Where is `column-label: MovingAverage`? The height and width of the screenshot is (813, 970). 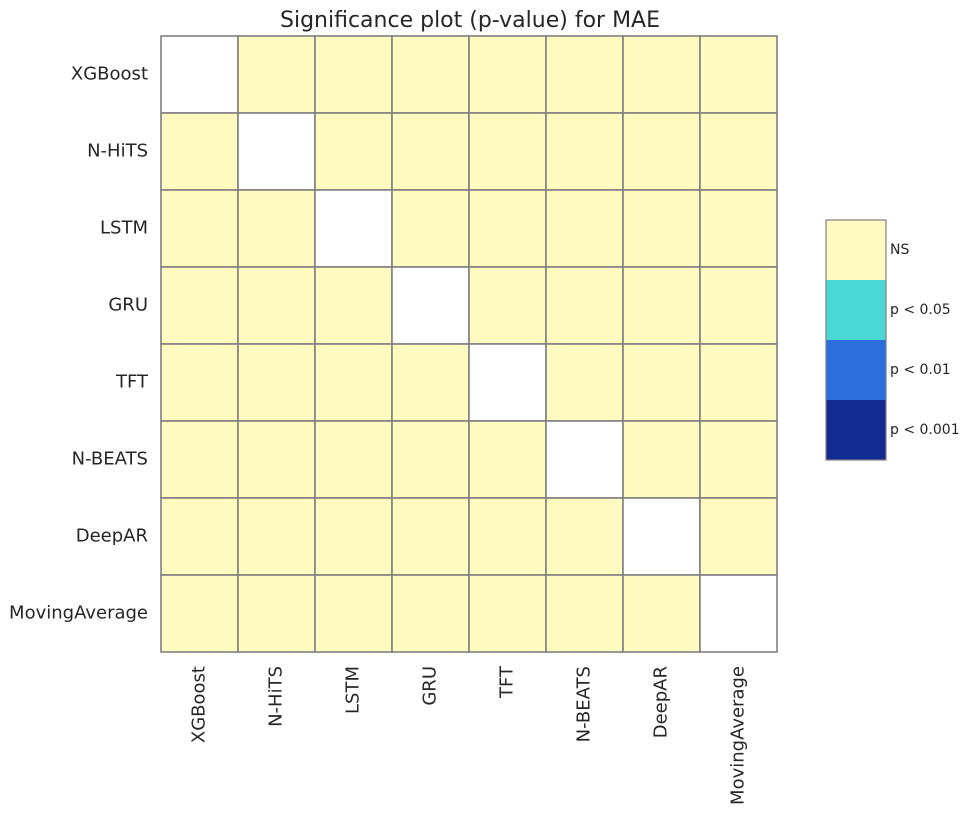
column-label: MovingAverage is located at coordinates (738, 735).